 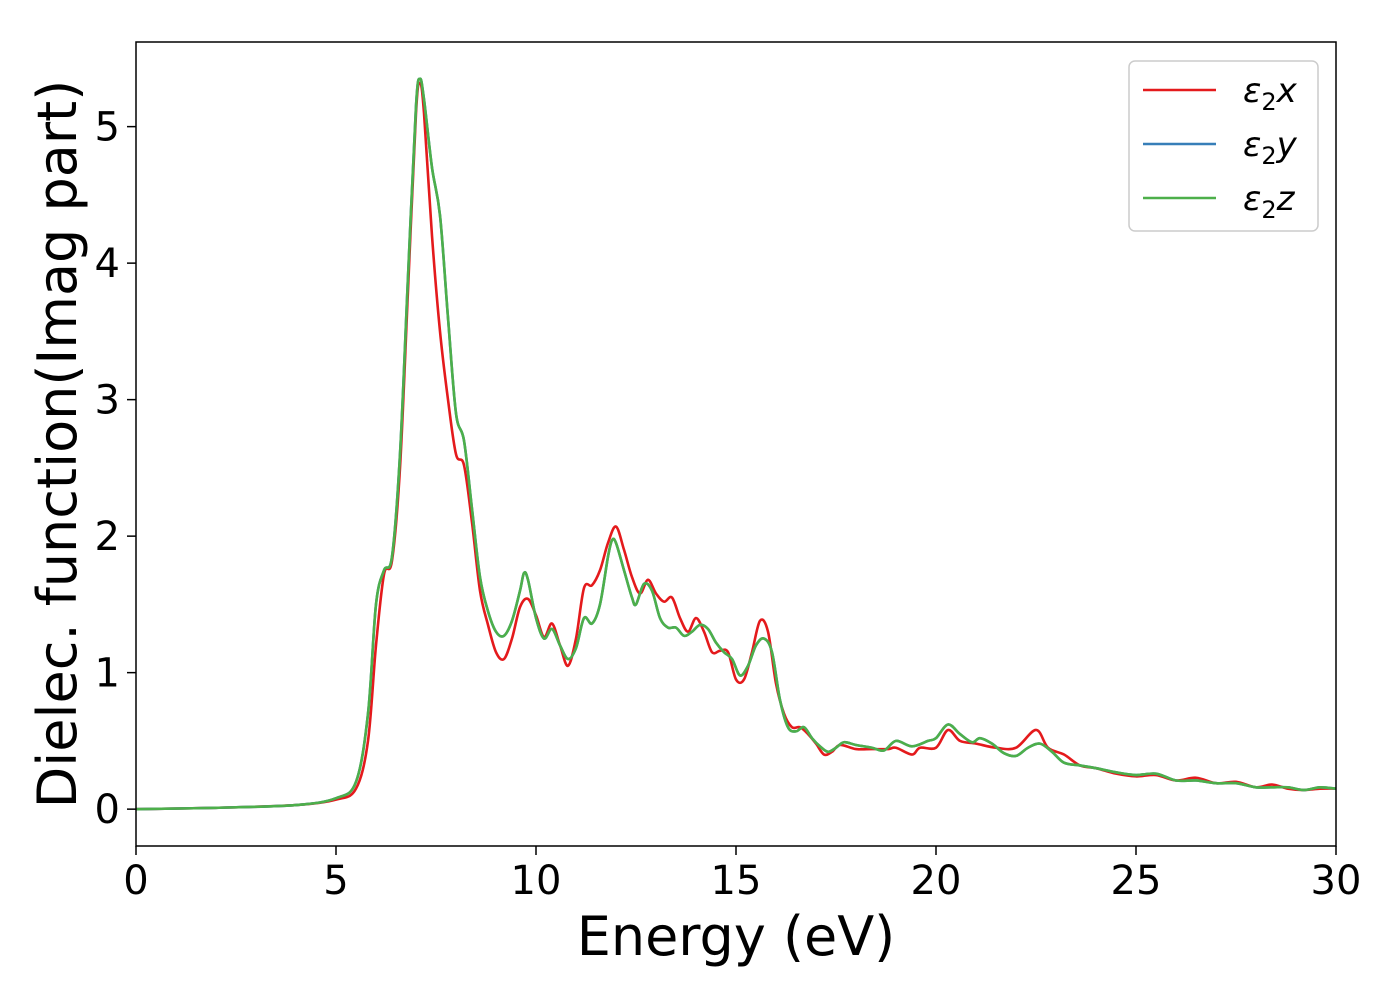 I want to click on x-axis-title: Energy (eV), so click(x=736, y=936).